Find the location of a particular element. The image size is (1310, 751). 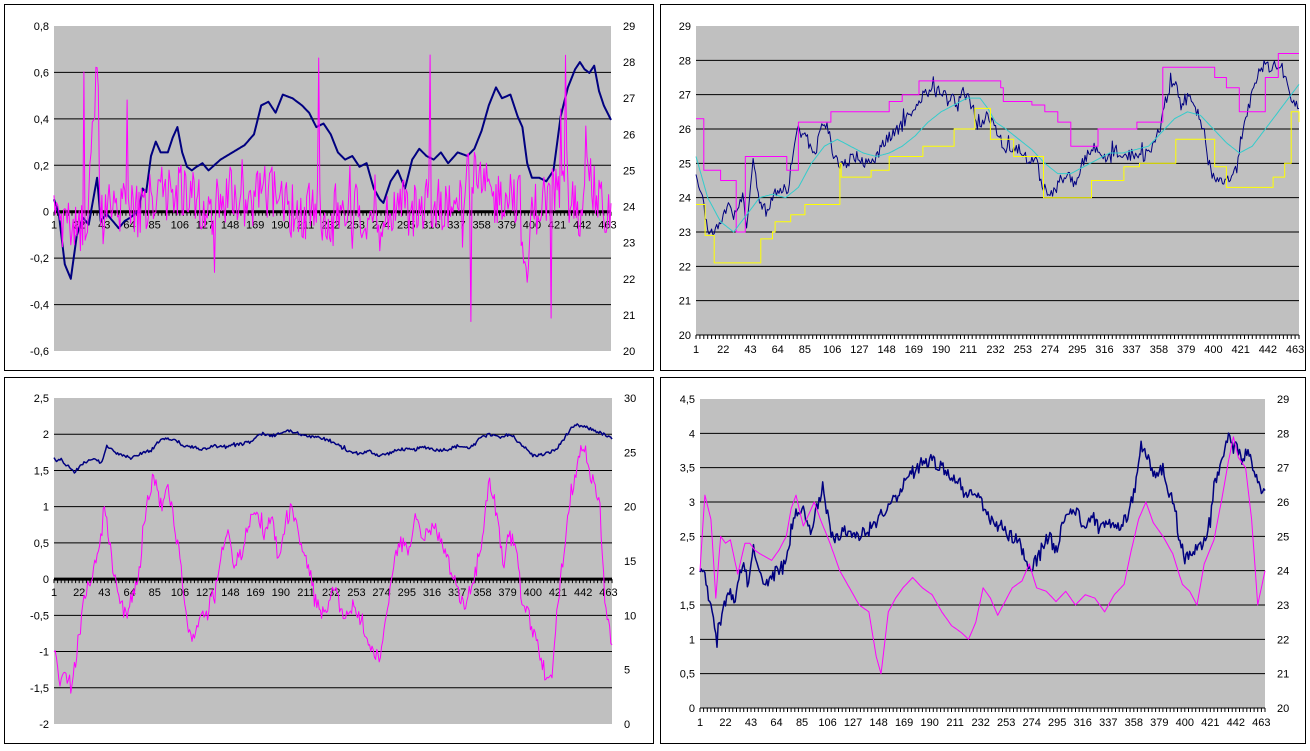

y-left-tick-label: -0,4 is located at coordinates (39, 306).